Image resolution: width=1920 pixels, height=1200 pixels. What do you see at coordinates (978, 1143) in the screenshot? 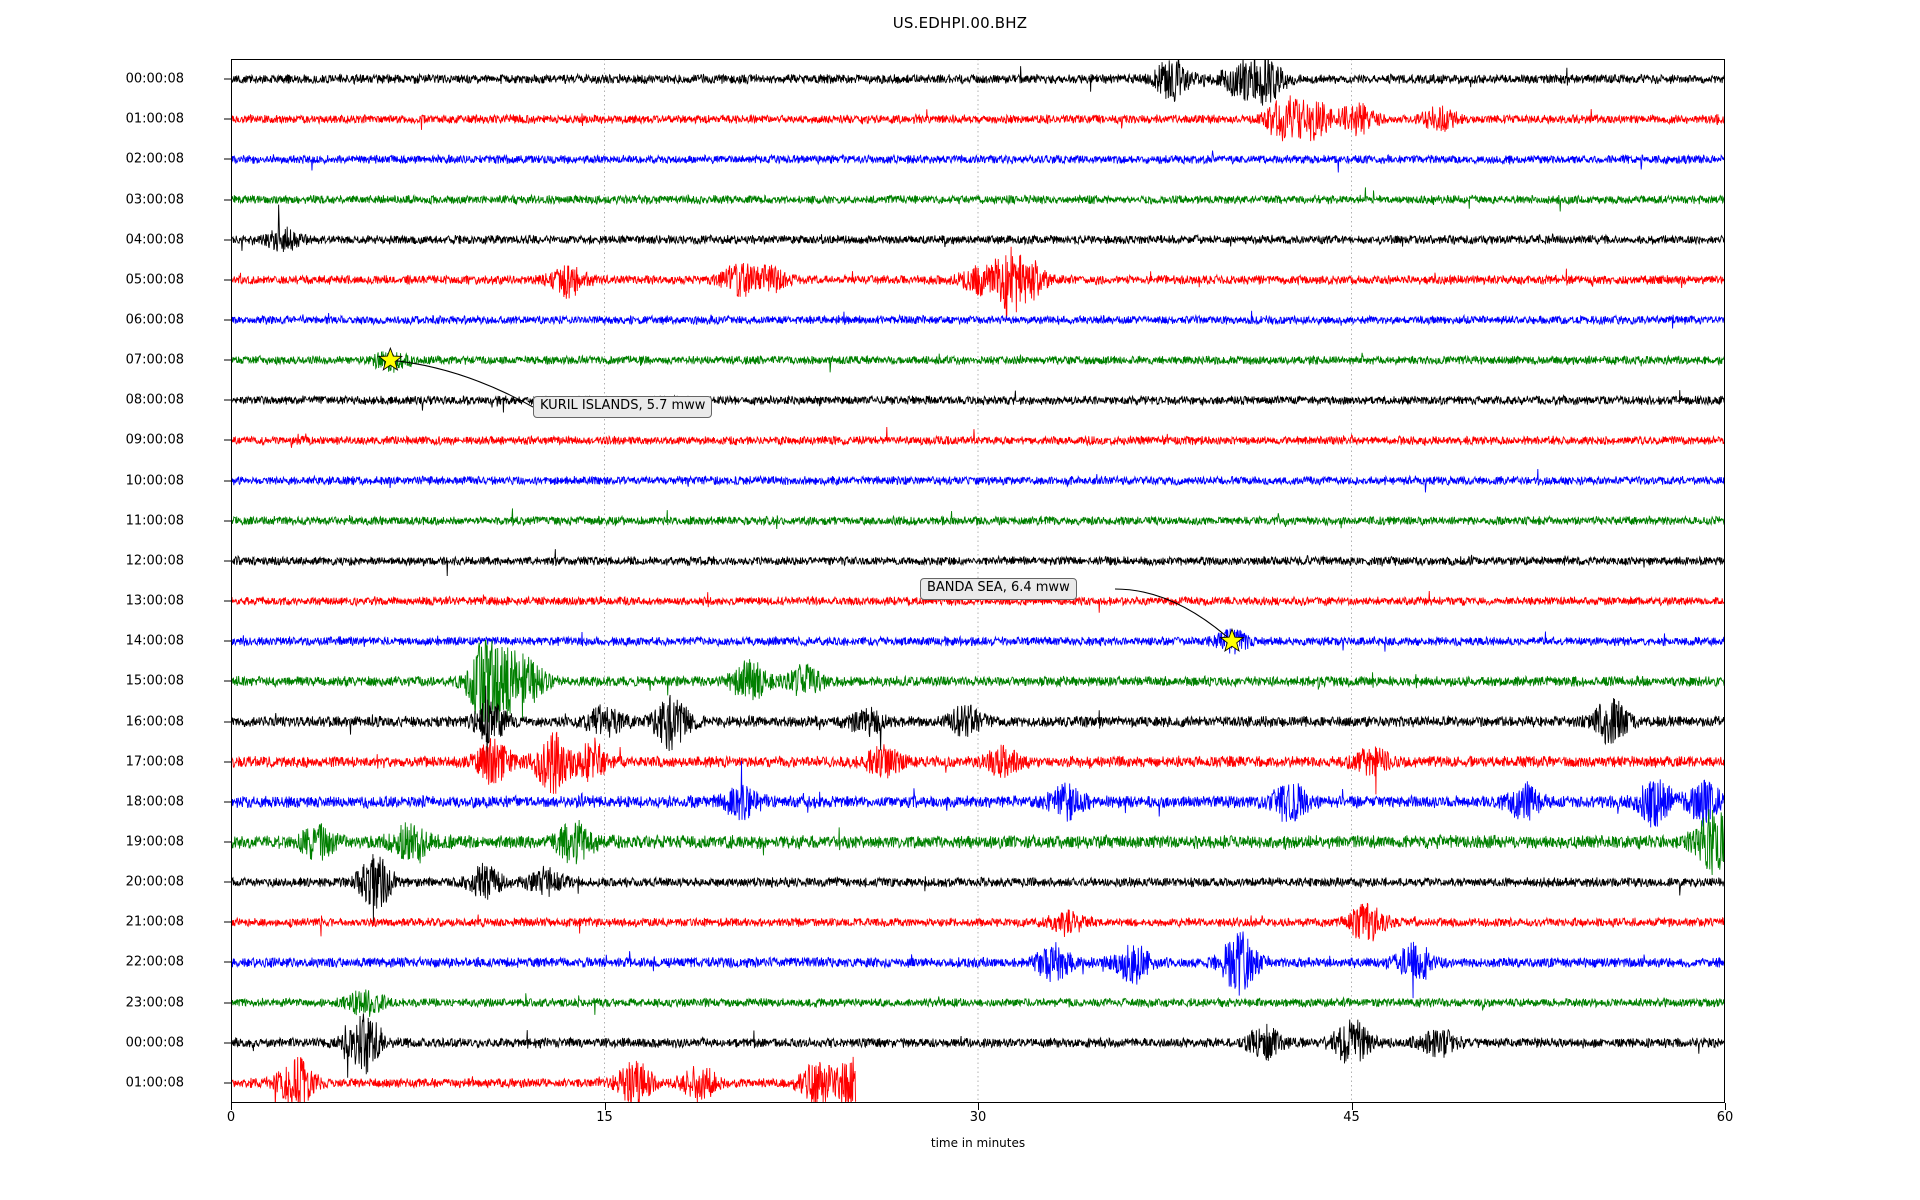
I see `x-axis-label: time in minutes` at bounding box center [978, 1143].